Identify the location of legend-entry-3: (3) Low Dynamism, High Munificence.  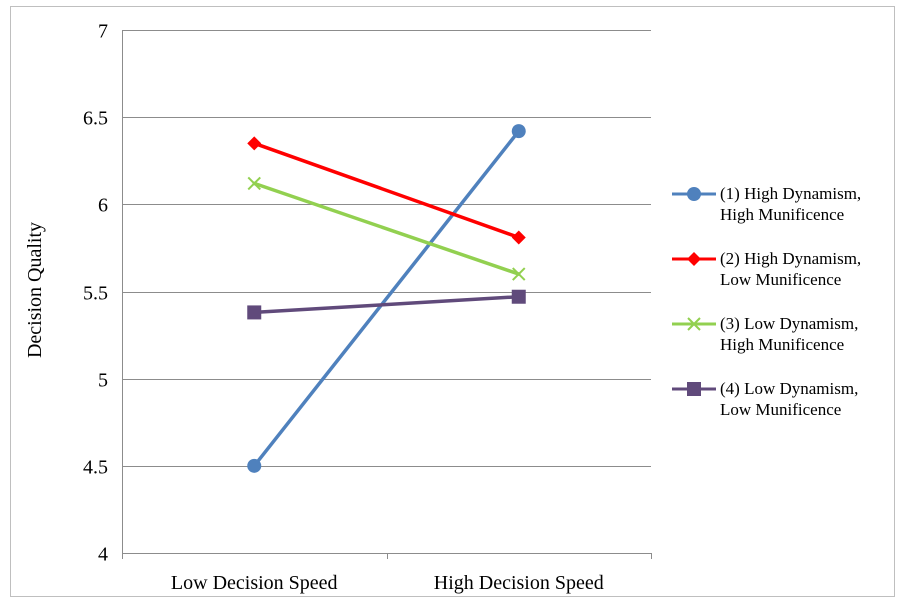
(765, 334).